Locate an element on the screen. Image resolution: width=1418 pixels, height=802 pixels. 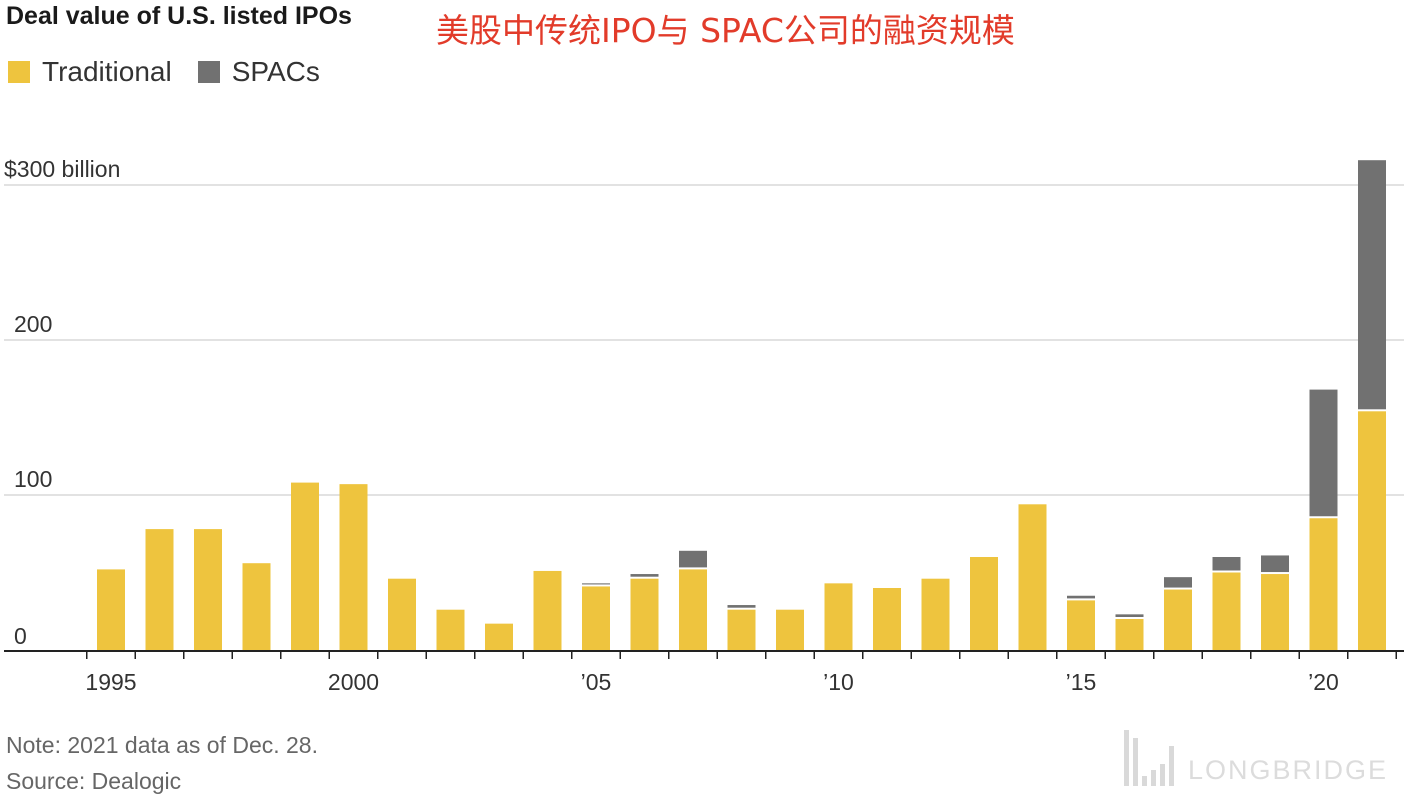
bar-traditional-2019 is located at coordinates (1275, 612).